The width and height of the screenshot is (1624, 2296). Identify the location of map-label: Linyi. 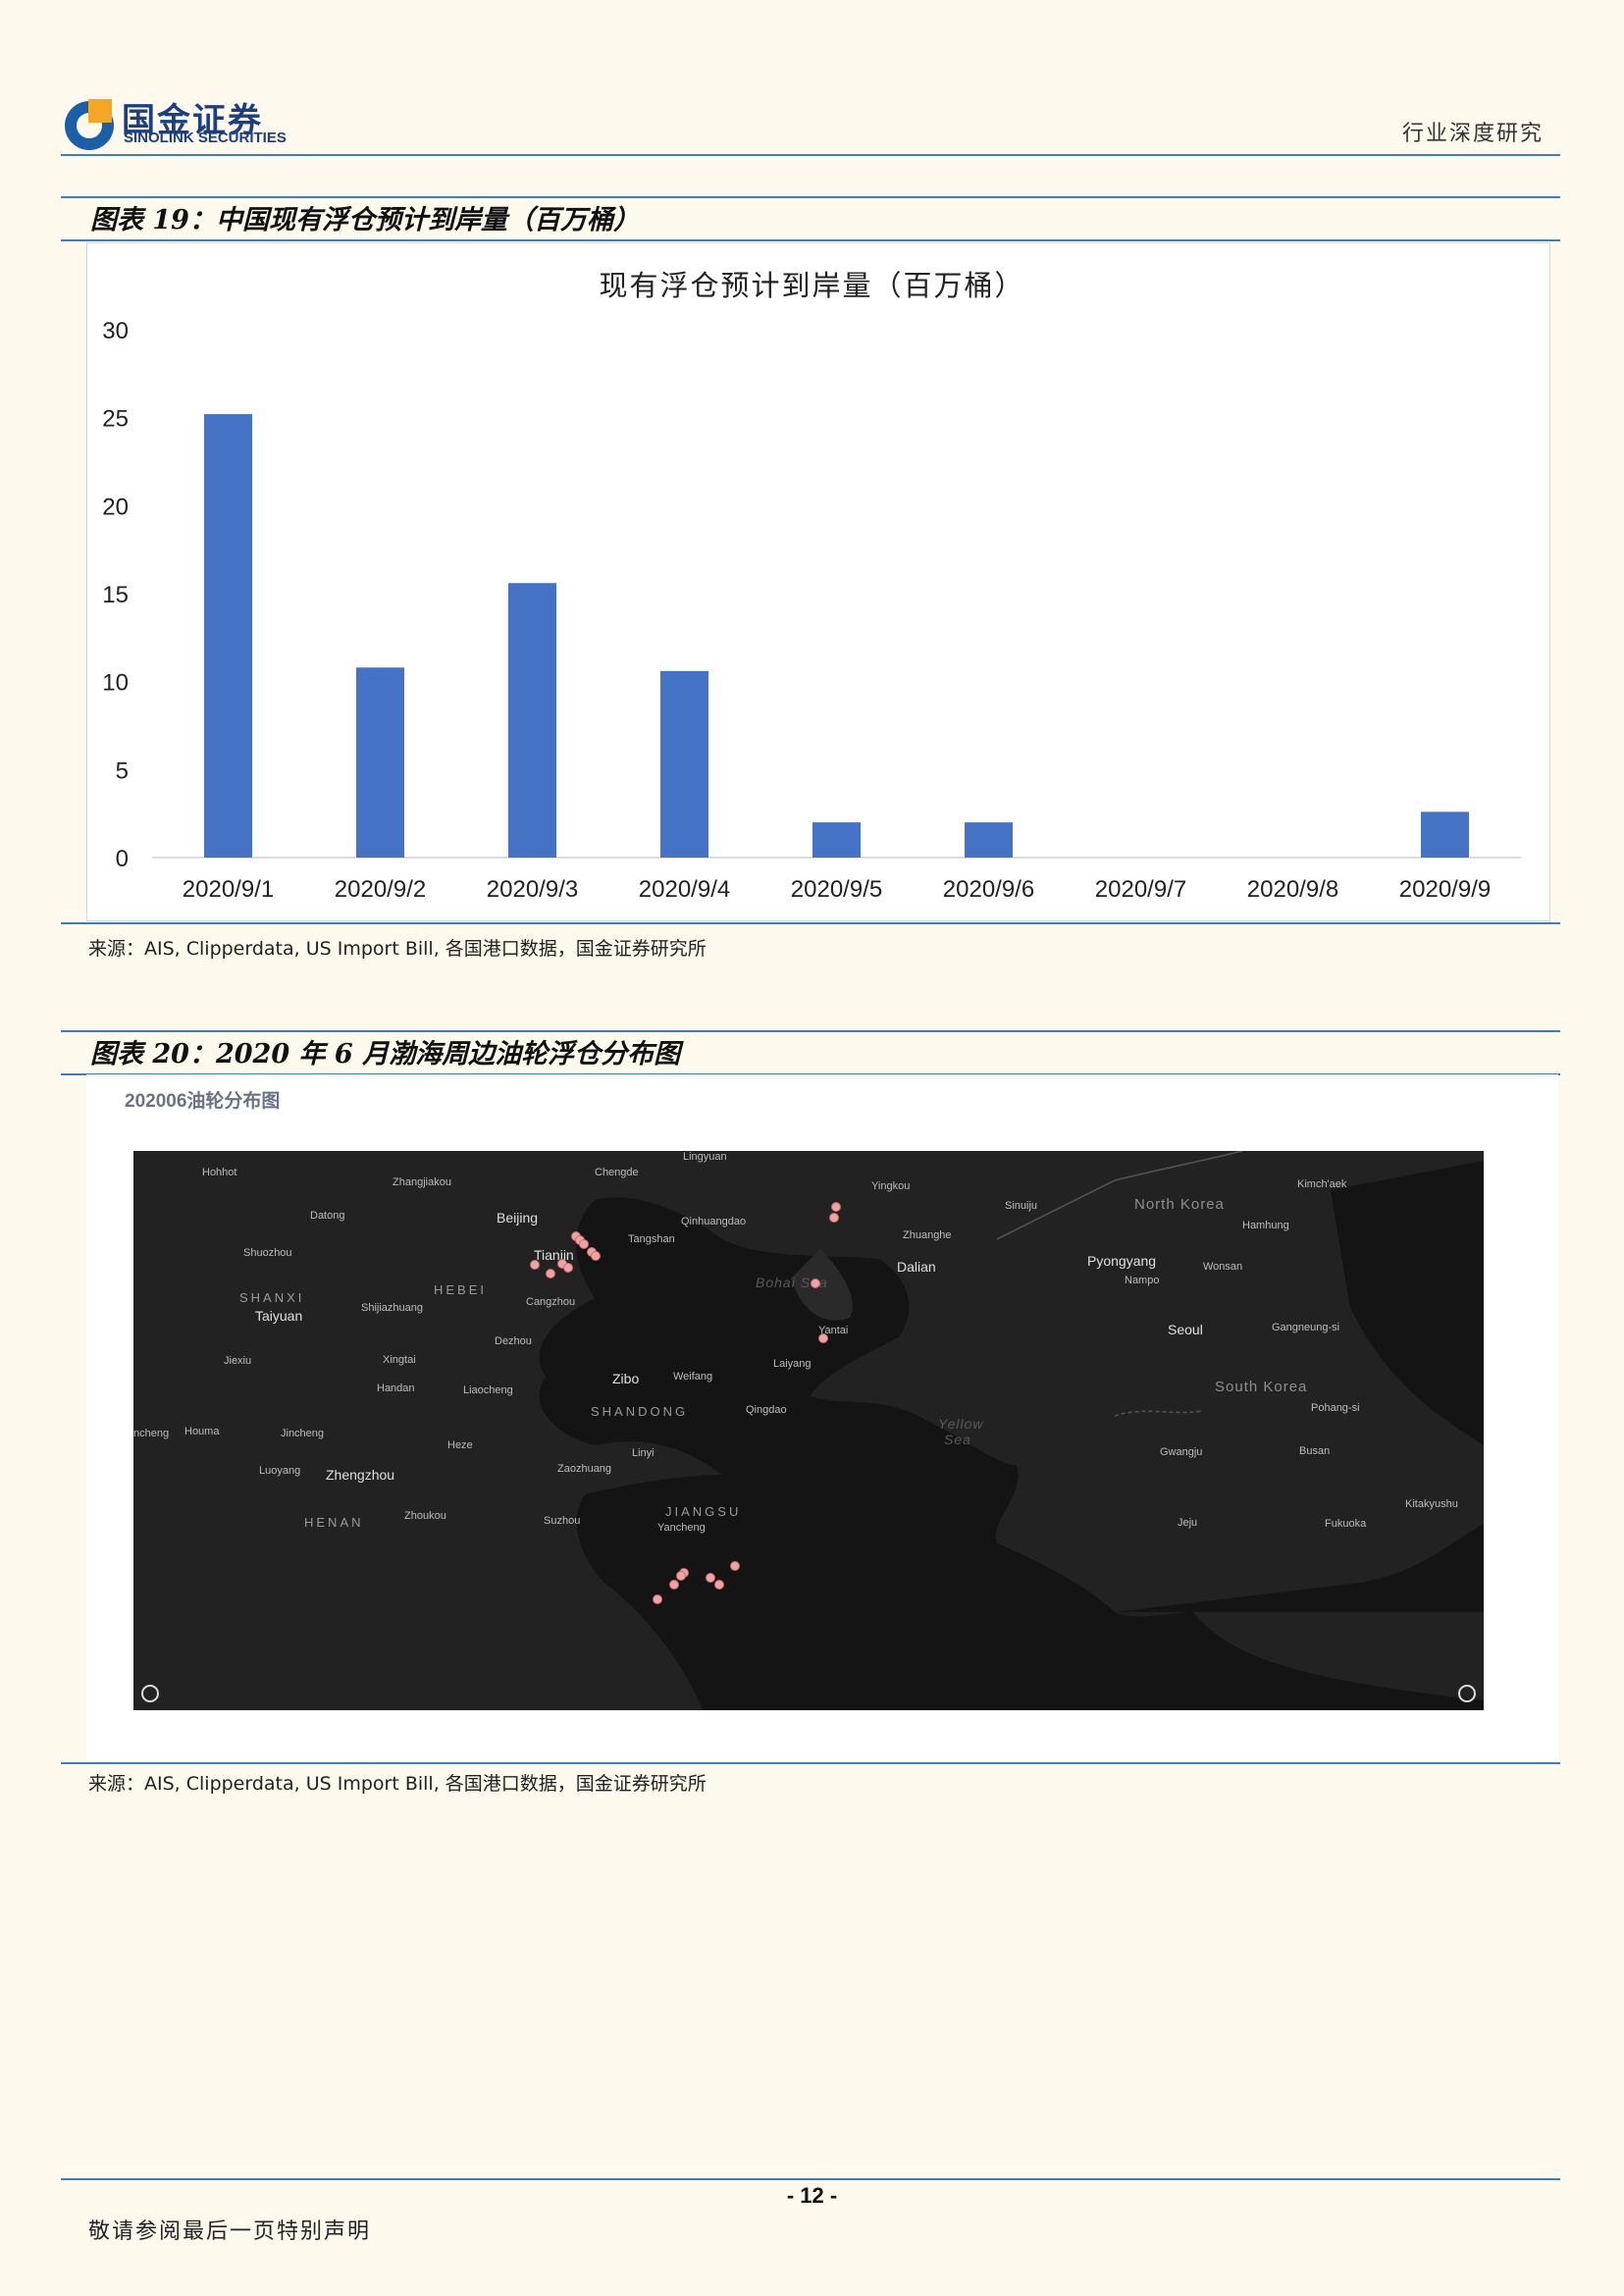
(643, 1453).